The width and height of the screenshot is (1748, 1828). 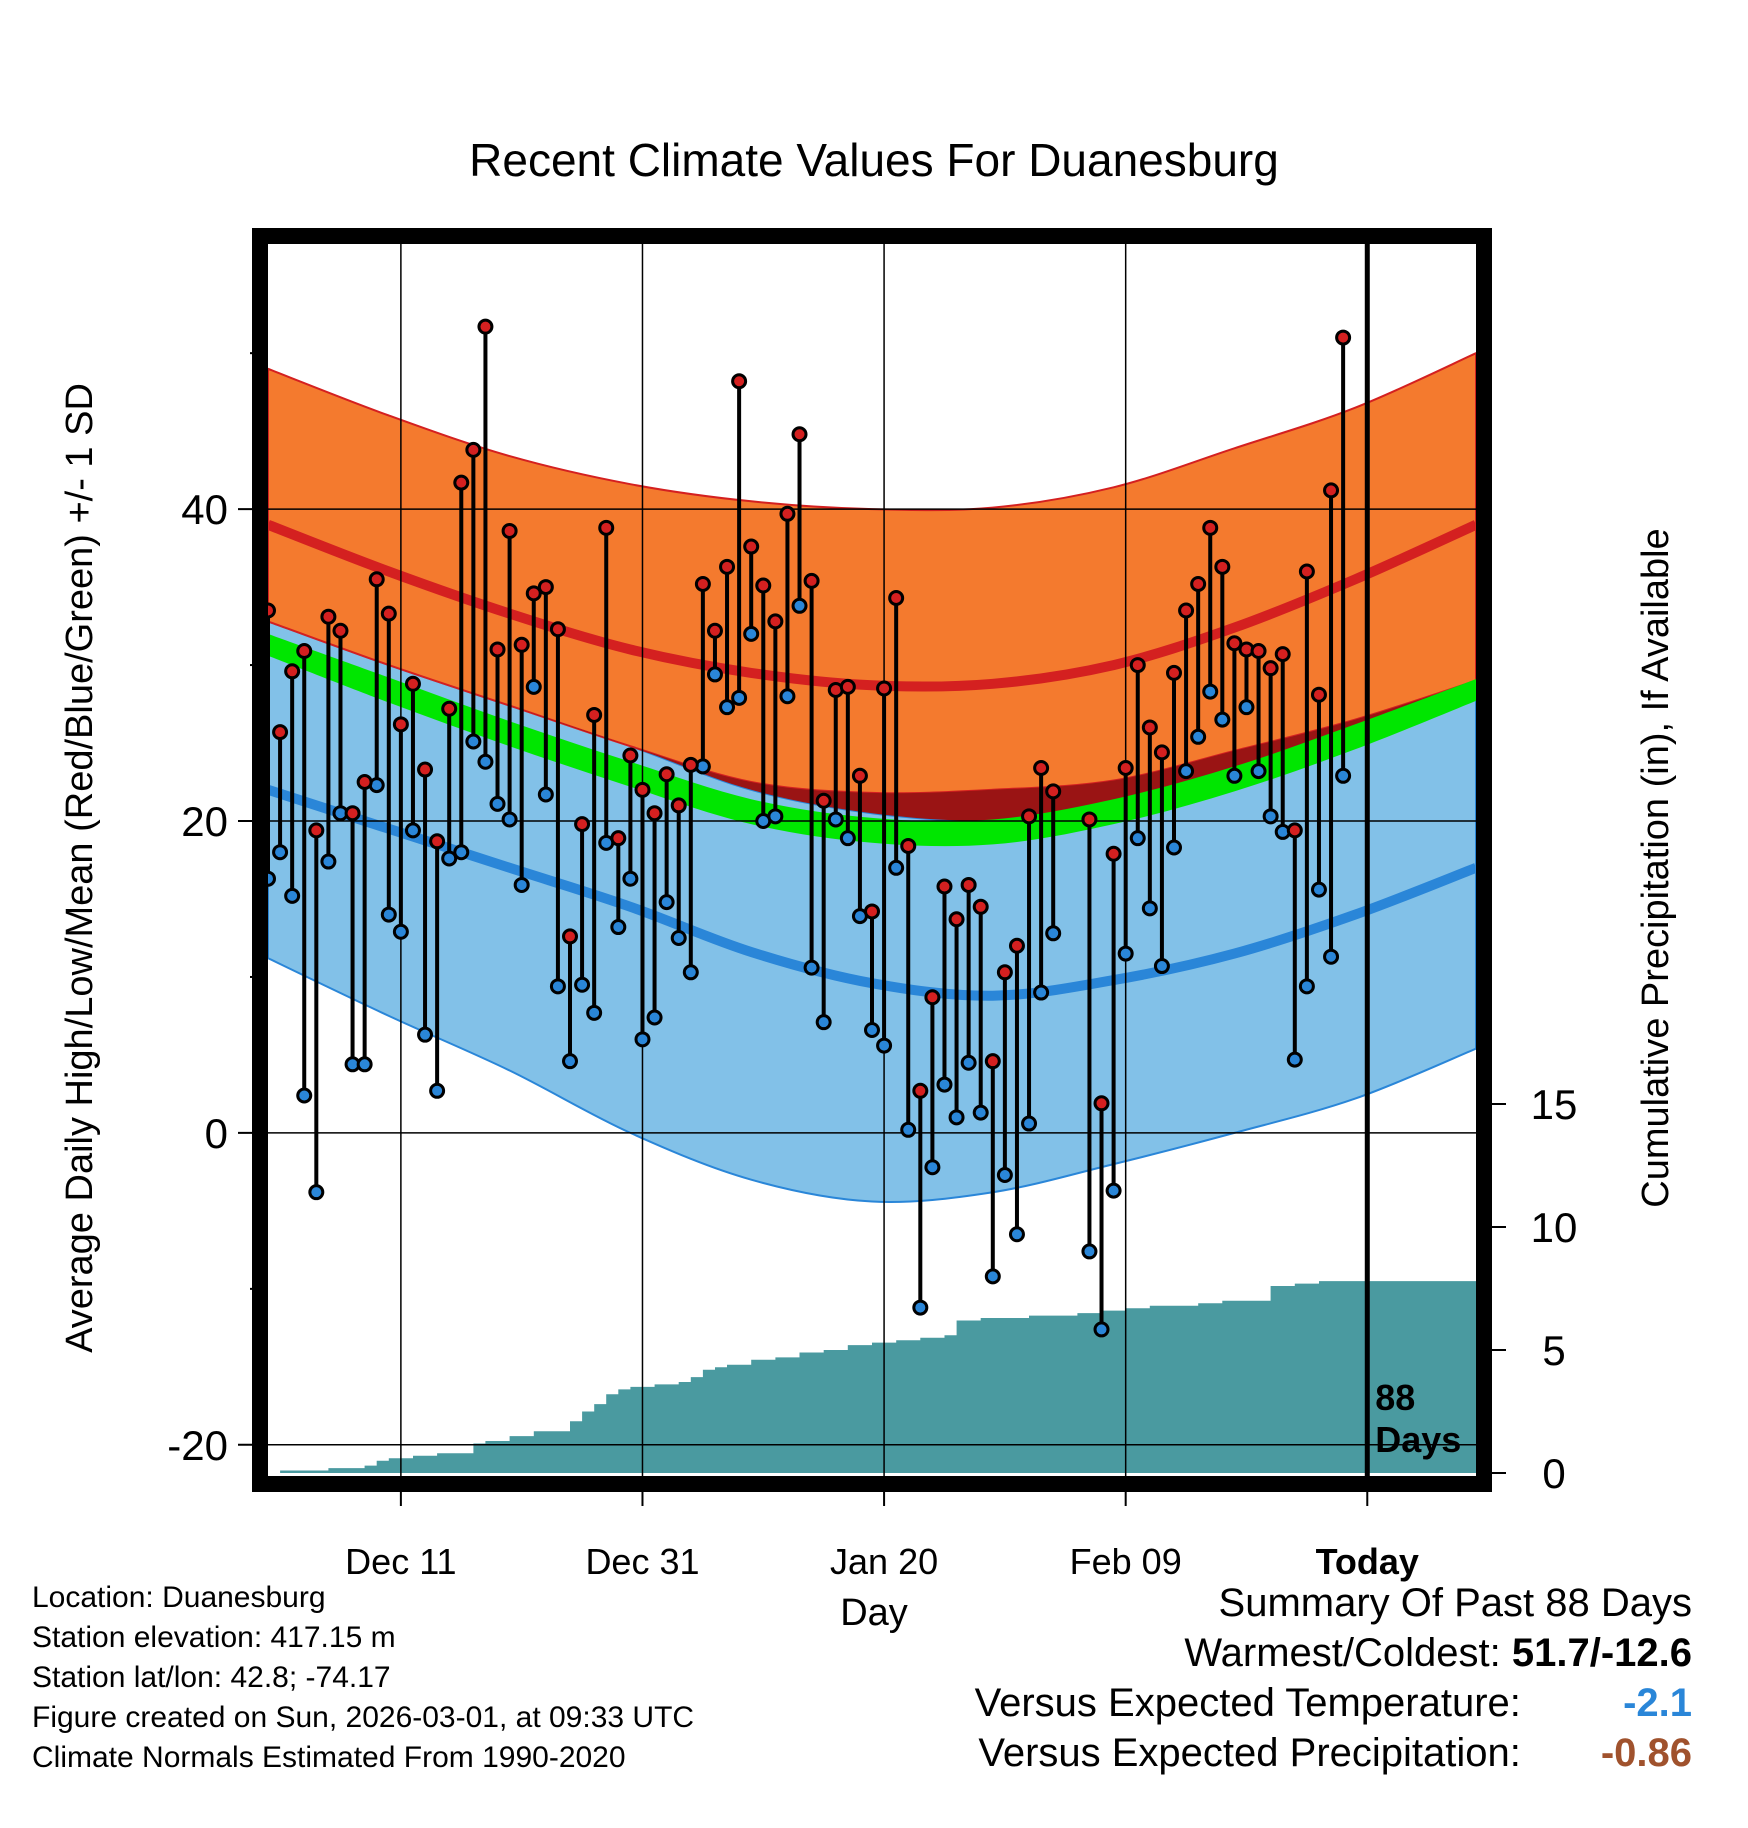 I want to click on temp-anomaly-row: Versus Expected Temperature: -2.1, so click(x=1242, y=1703).